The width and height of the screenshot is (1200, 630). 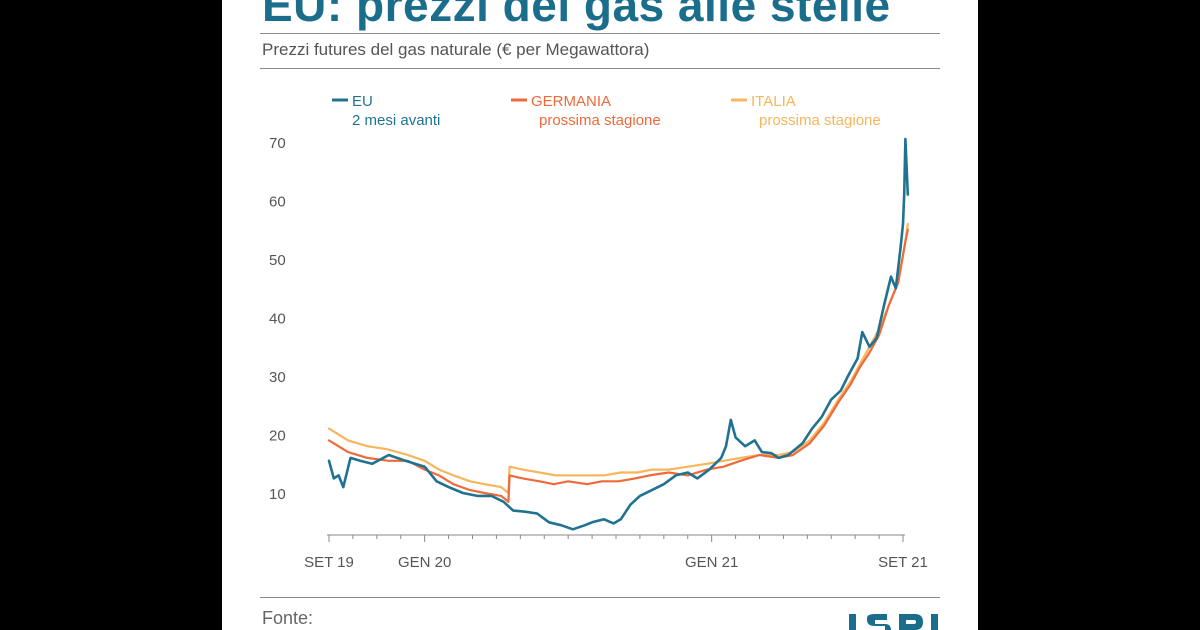 I want to click on ispi-logo, so click(x=893, y=622).